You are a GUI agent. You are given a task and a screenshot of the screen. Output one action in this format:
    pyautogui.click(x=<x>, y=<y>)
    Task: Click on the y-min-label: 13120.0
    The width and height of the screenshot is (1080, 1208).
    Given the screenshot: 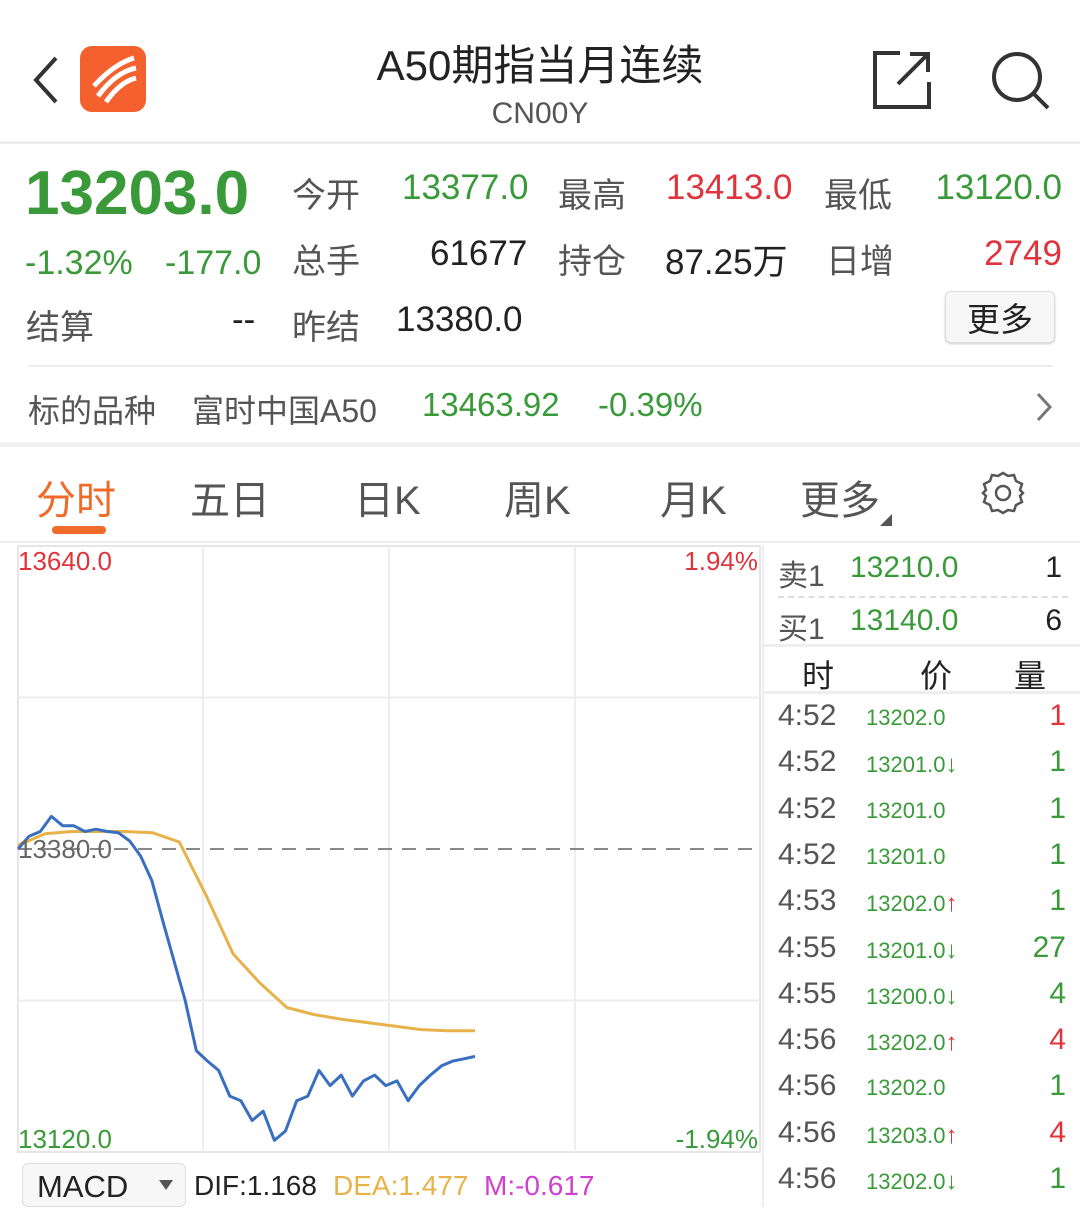 What is the action you would take?
    pyautogui.click(x=65, y=1139)
    